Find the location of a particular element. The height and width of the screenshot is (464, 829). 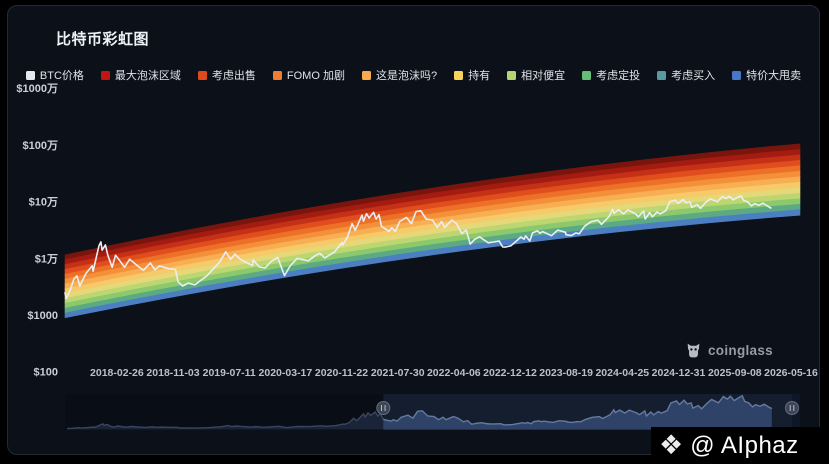

legend-item: 持有 is located at coordinates (472, 75).